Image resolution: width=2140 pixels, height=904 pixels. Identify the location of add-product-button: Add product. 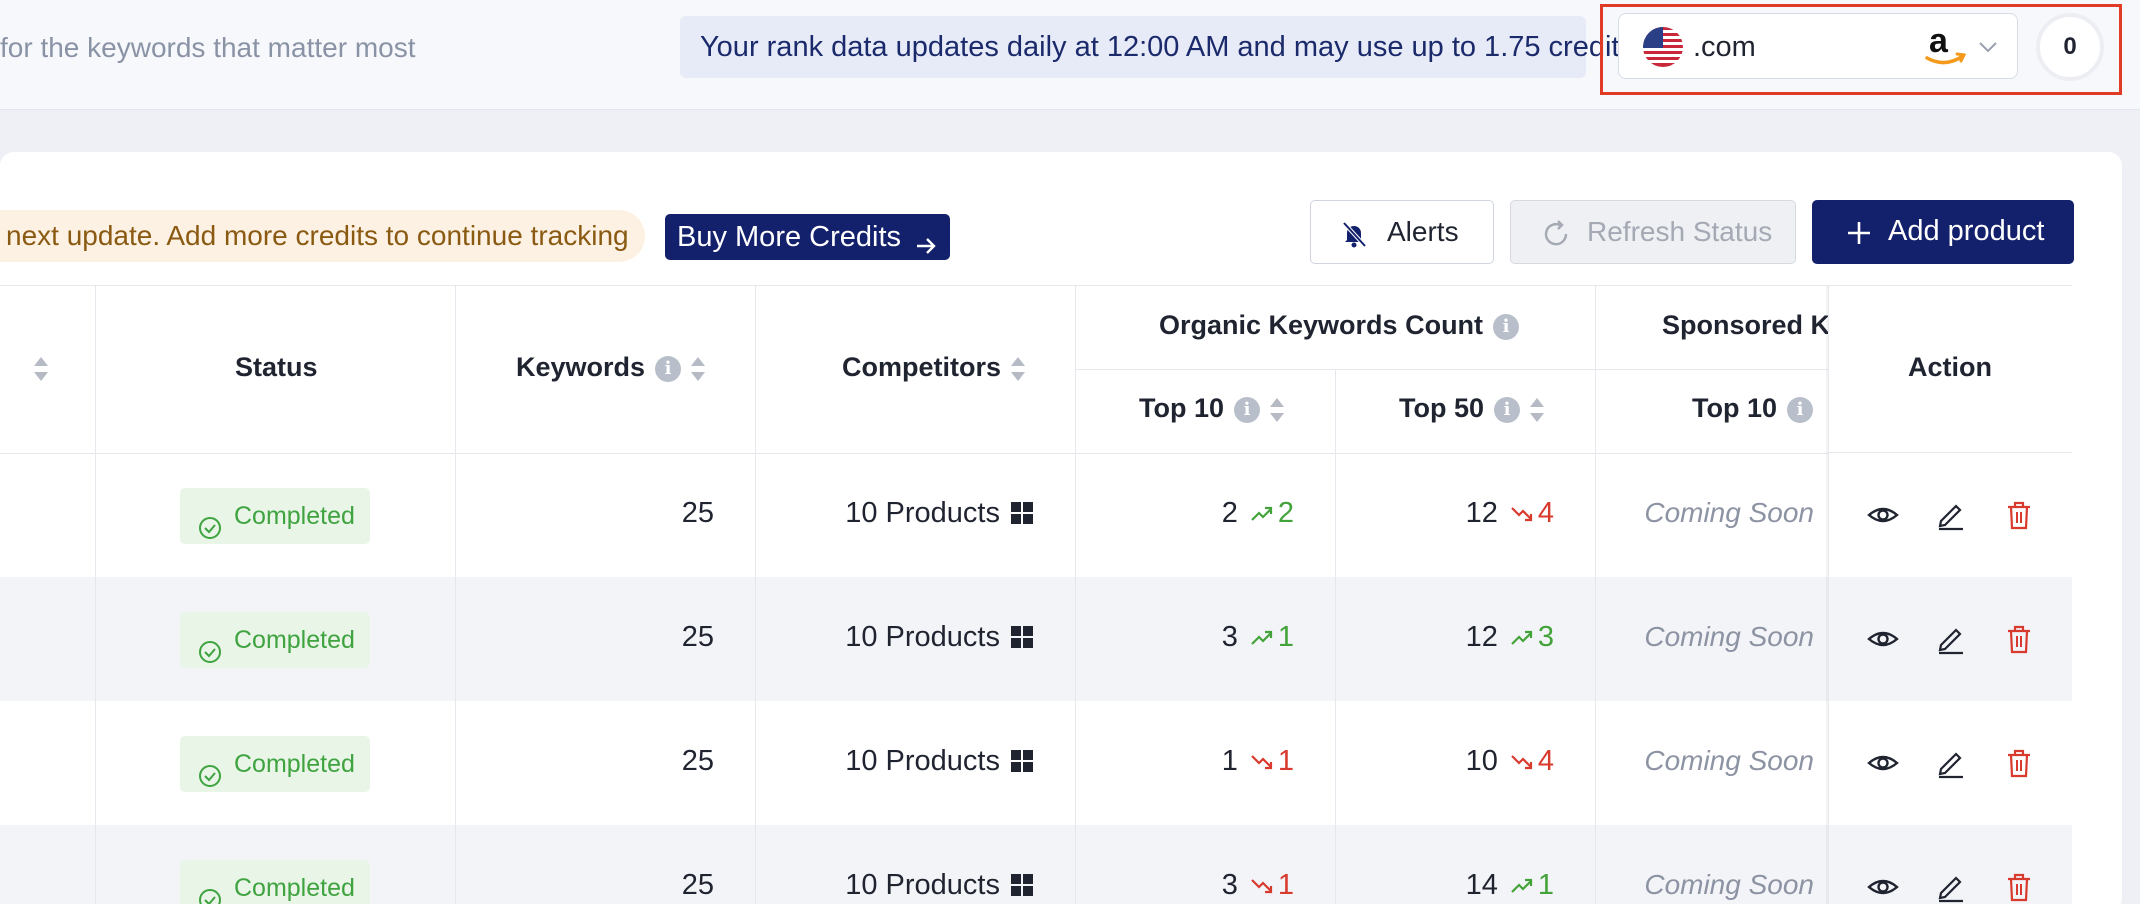
(1943, 232).